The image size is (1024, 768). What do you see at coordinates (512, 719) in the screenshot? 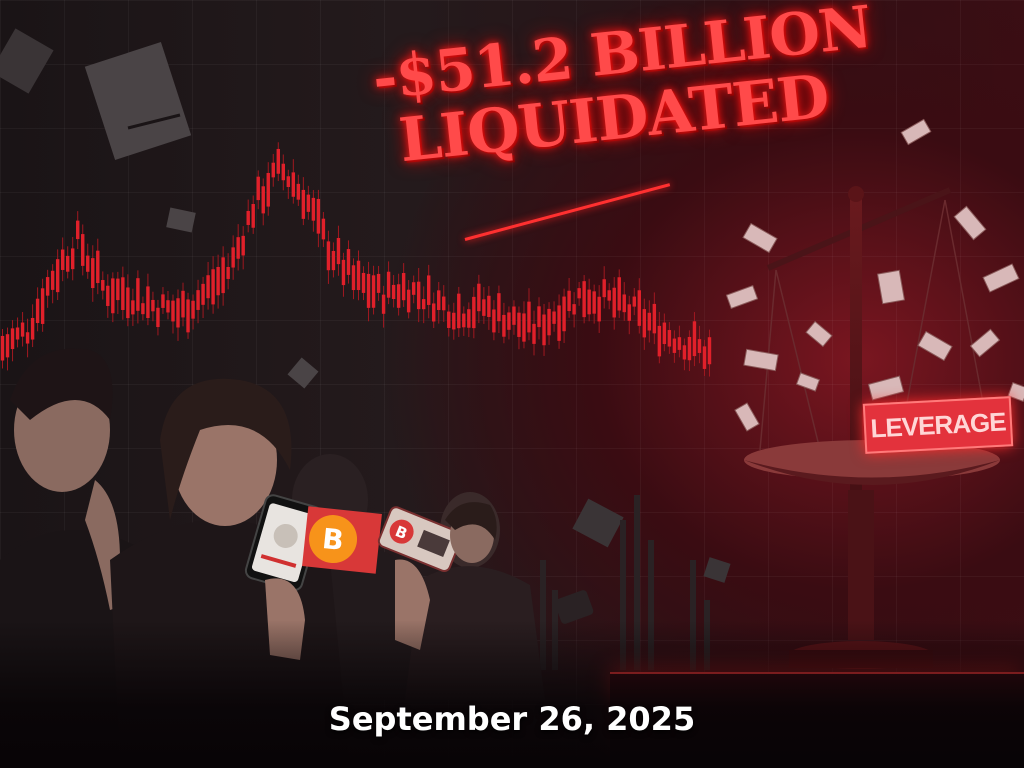
I see `date-caption: September 26, 2025` at bounding box center [512, 719].